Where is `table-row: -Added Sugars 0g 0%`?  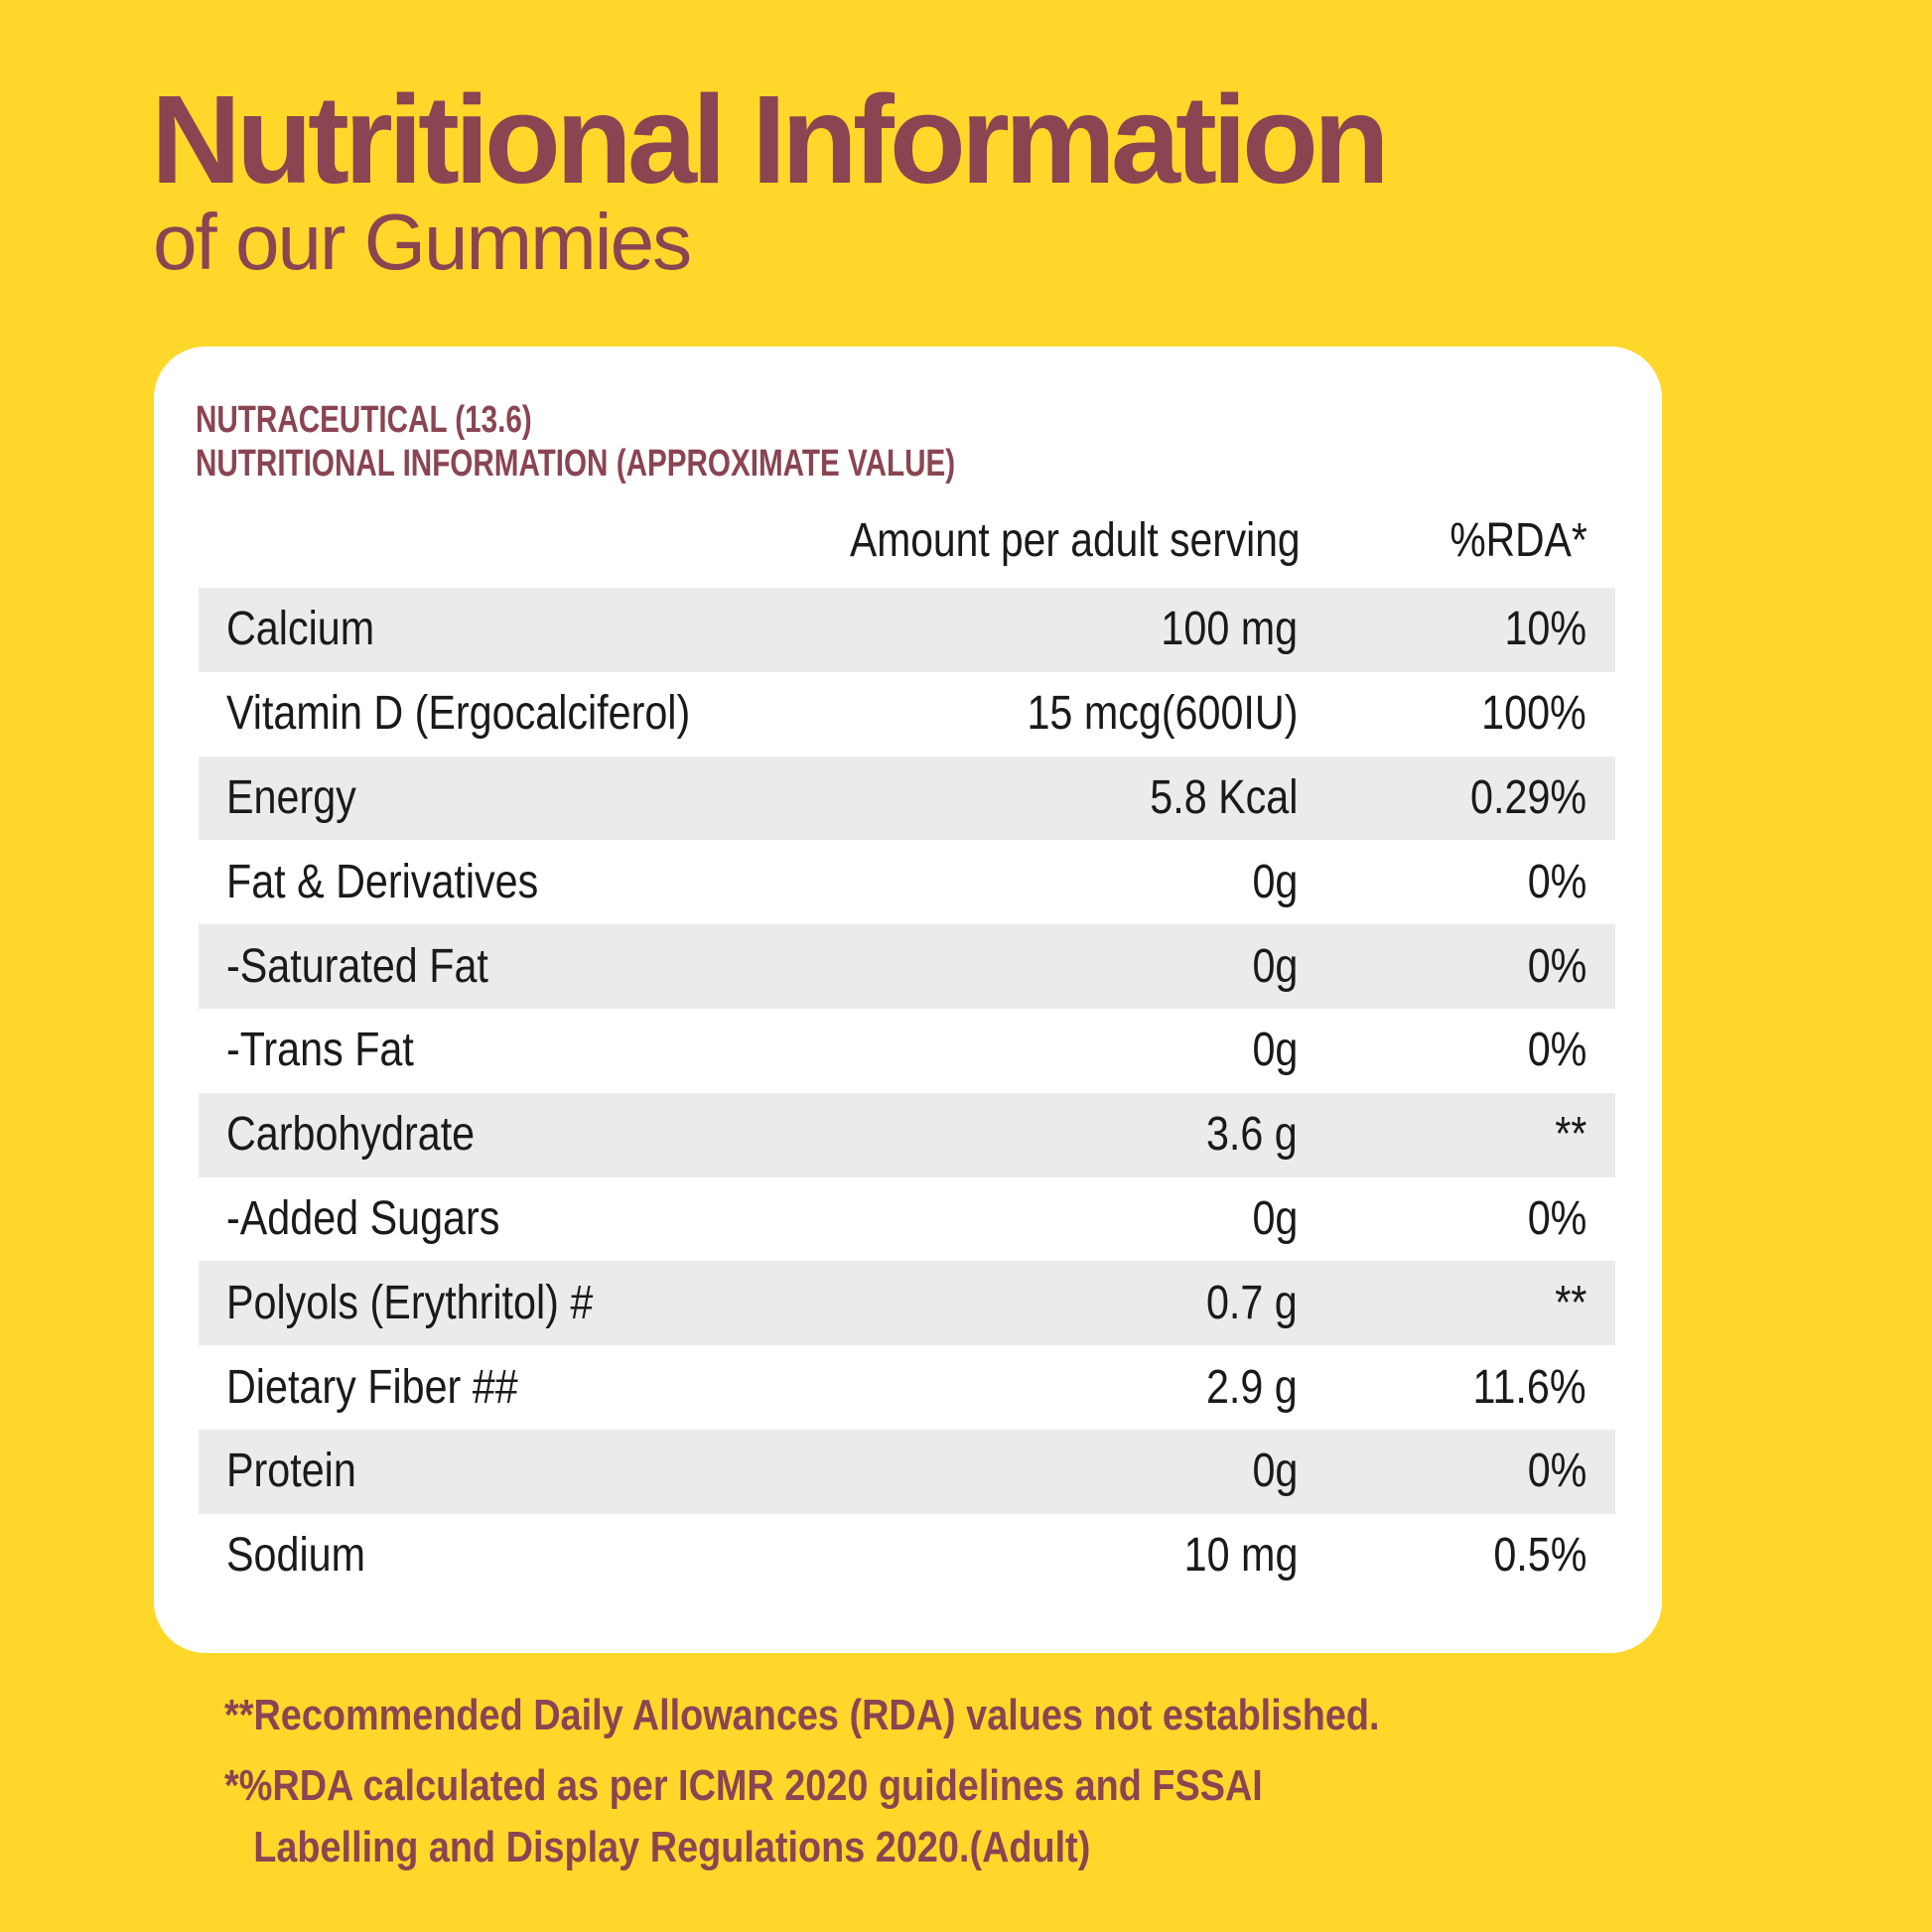
table-row: -Added Sugars 0g 0% is located at coordinates (907, 1220).